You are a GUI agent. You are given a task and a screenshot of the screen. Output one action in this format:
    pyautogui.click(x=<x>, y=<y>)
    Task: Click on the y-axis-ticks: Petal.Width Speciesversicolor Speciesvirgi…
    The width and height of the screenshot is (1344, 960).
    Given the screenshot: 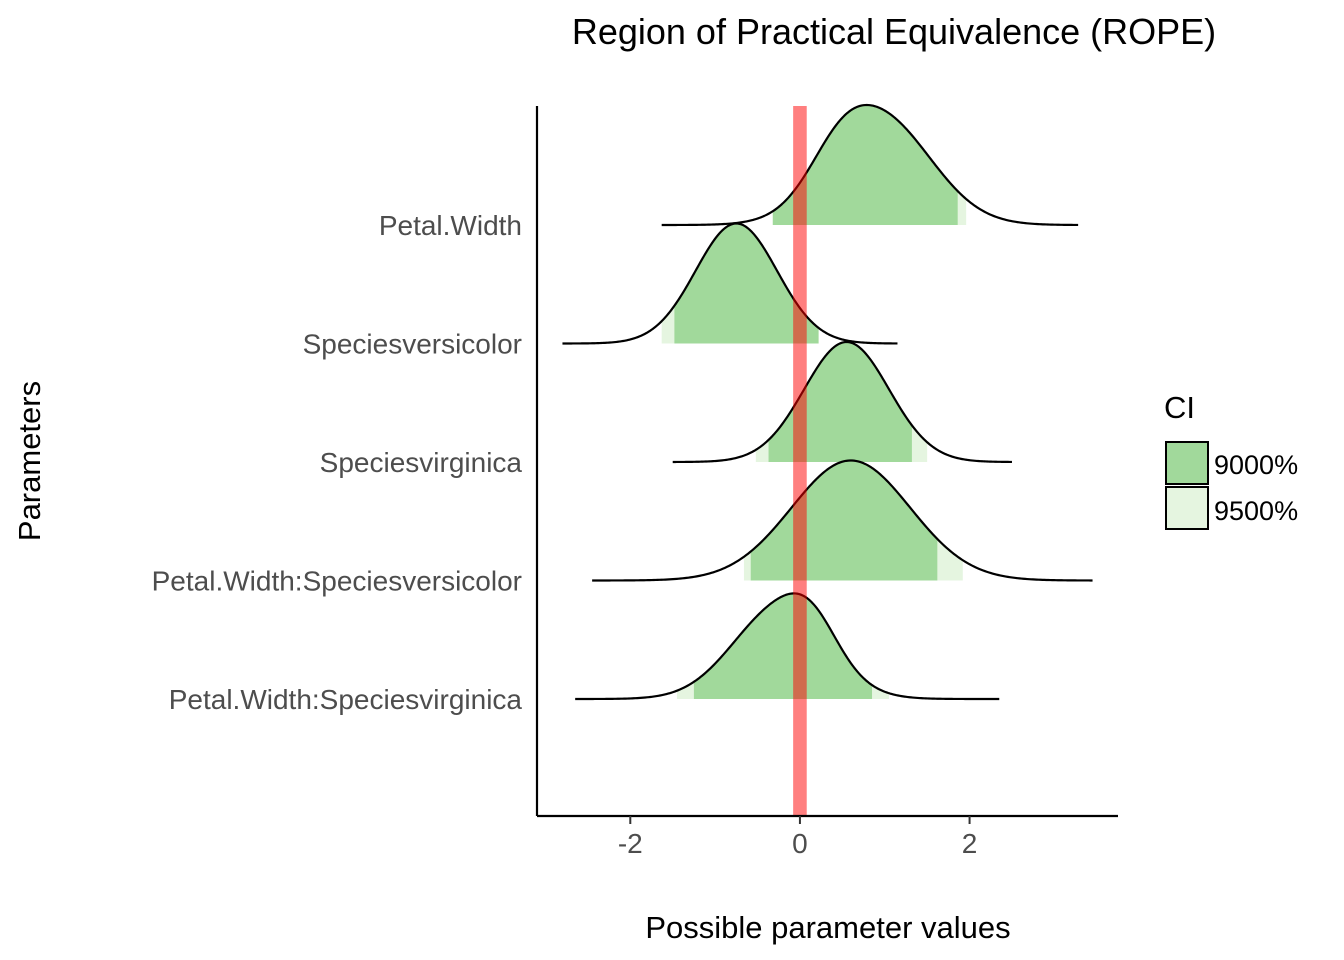 What is the action you would take?
    pyautogui.click(x=337, y=462)
    